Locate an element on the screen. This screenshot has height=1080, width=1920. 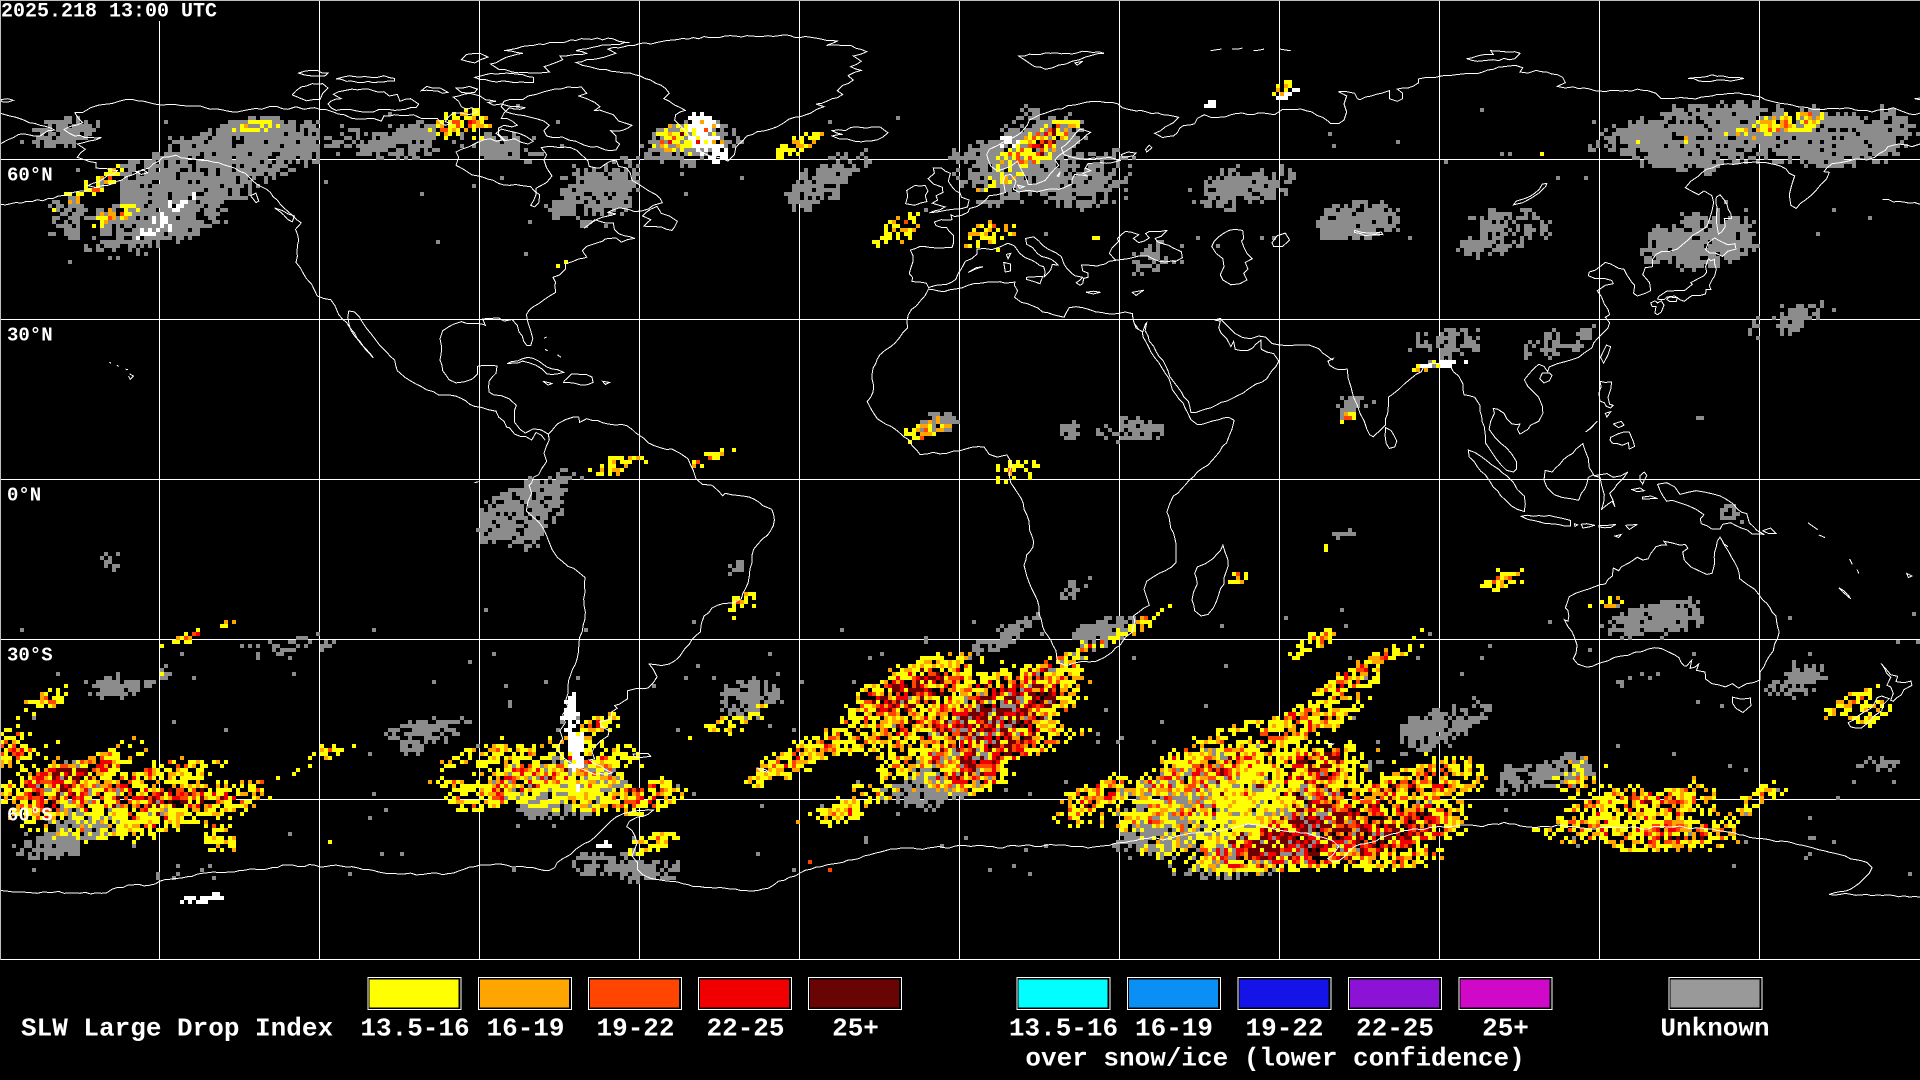
svg-text: 30°N is located at coordinates (30, 336).